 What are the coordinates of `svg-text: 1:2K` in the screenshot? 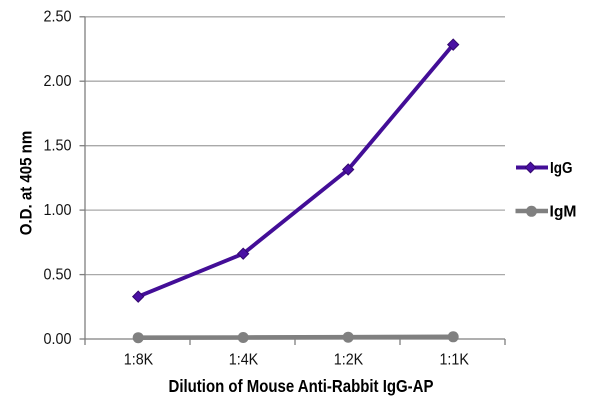 It's located at (349, 360).